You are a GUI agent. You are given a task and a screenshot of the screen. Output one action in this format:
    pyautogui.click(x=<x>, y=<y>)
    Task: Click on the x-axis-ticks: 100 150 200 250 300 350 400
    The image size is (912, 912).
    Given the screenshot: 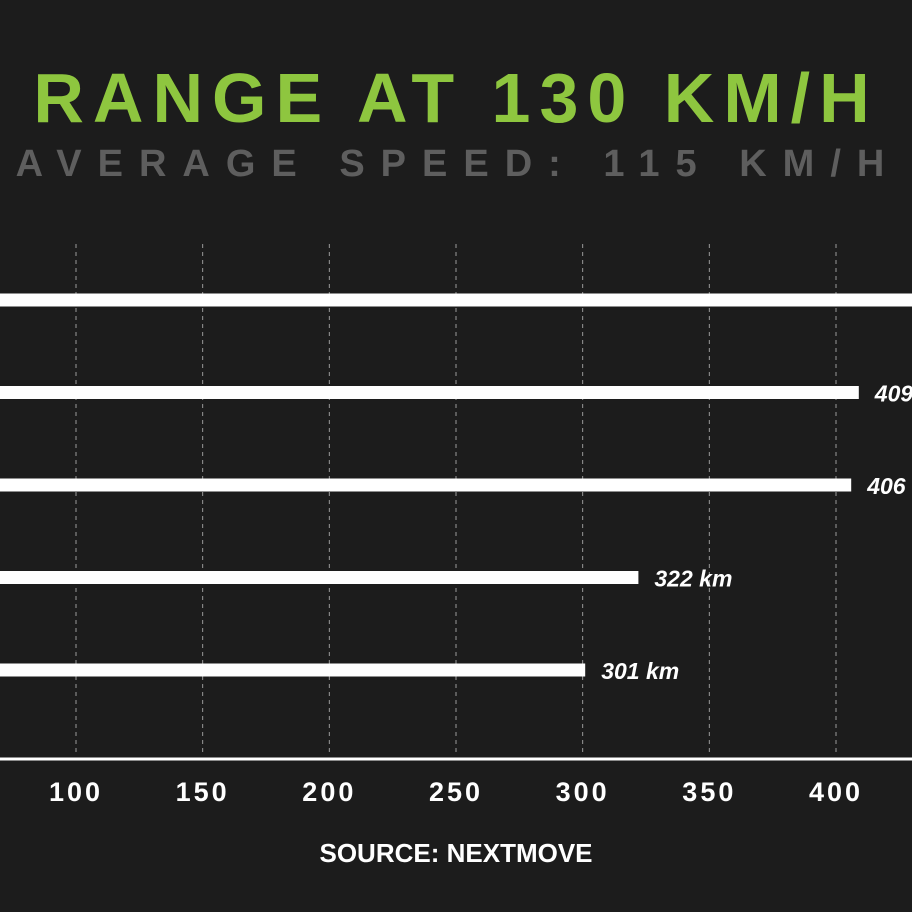 What is the action you would take?
    pyautogui.click(x=456, y=792)
    